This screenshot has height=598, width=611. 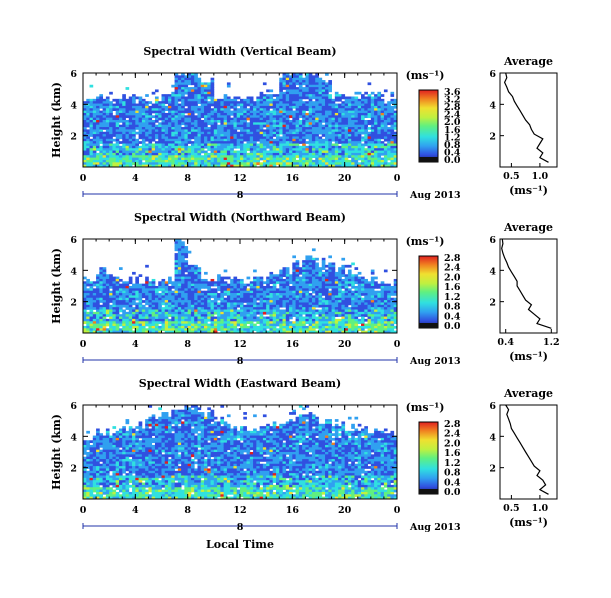 What do you see at coordinates (528, 61) in the screenshot?
I see `average-title: Average` at bounding box center [528, 61].